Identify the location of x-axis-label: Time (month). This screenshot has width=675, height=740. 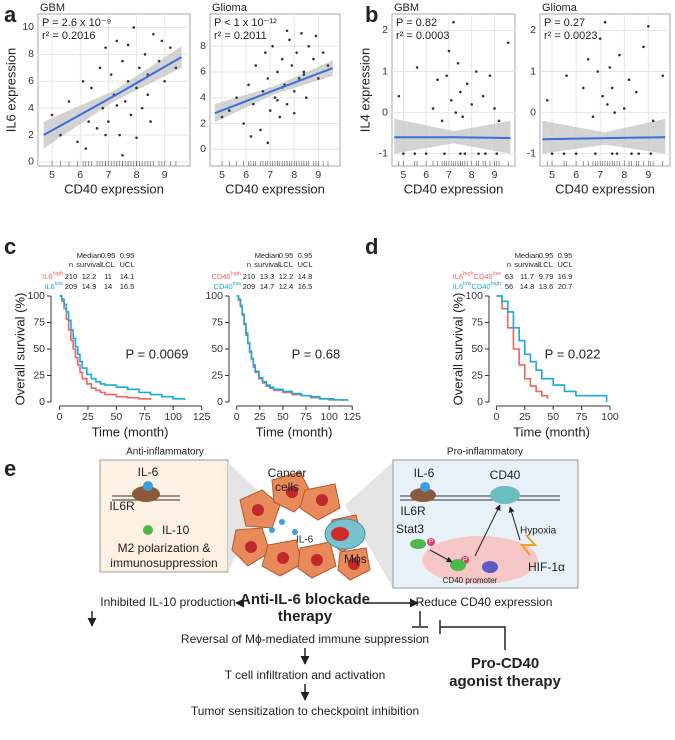
(294, 431).